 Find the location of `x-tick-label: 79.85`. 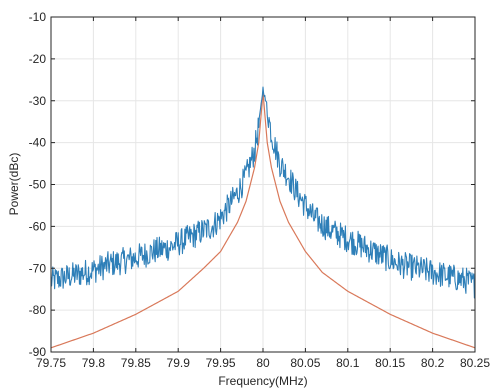

x-tick-label: 79.85 is located at coordinates (136, 363).